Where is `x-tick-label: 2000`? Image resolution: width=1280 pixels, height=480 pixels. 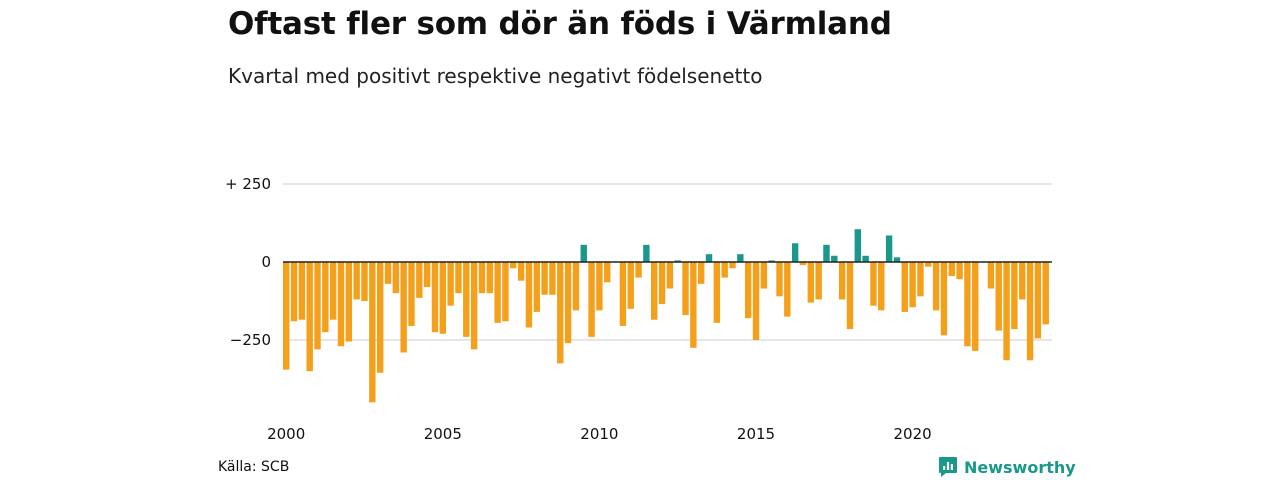 x-tick-label: 2000 is located at coordinates (286, 434).